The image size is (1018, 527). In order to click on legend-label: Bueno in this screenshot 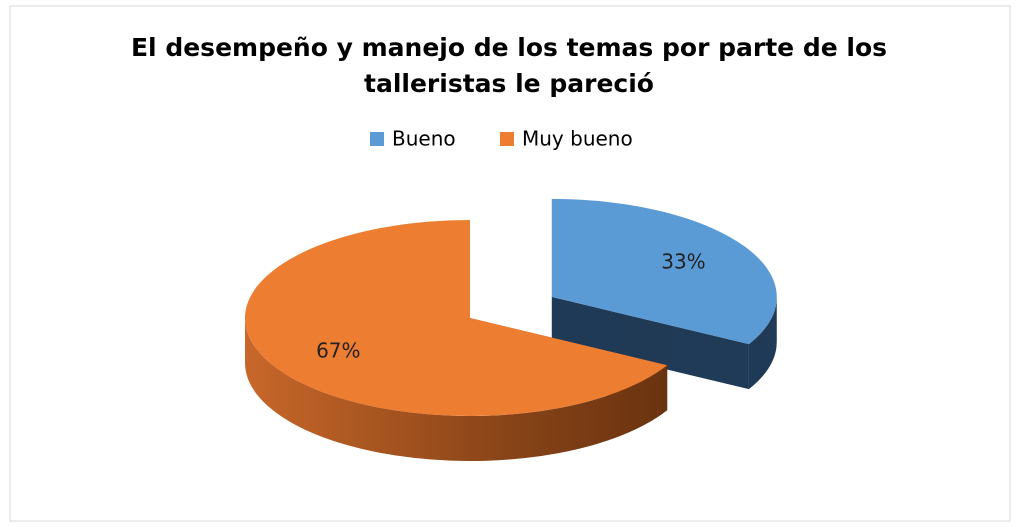, I will do `click(424, 139)`.